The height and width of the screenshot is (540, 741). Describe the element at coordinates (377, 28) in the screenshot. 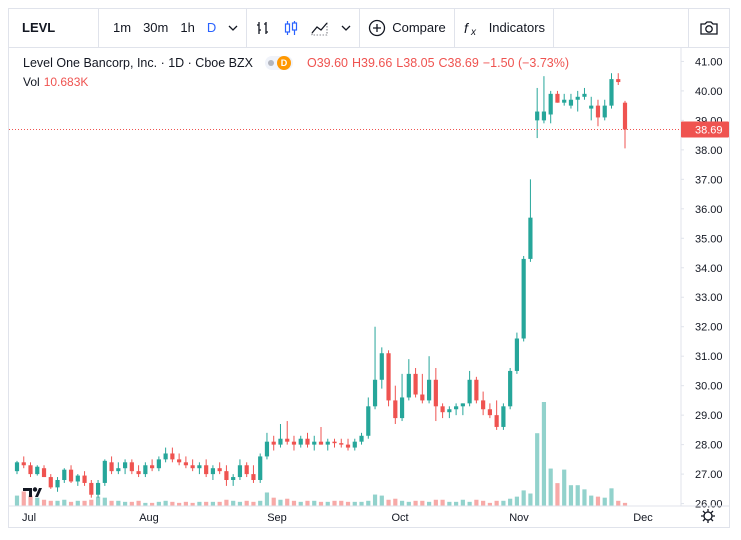

I see `plus-circle-icon` at that location.